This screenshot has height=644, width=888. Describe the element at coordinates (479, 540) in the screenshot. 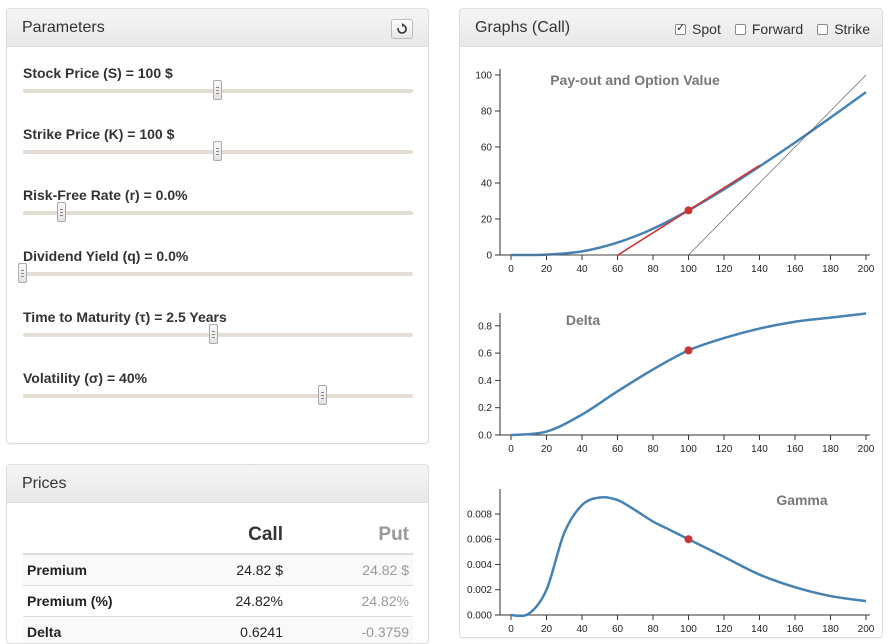

I see `y-tick-label: 0.006` at that location.